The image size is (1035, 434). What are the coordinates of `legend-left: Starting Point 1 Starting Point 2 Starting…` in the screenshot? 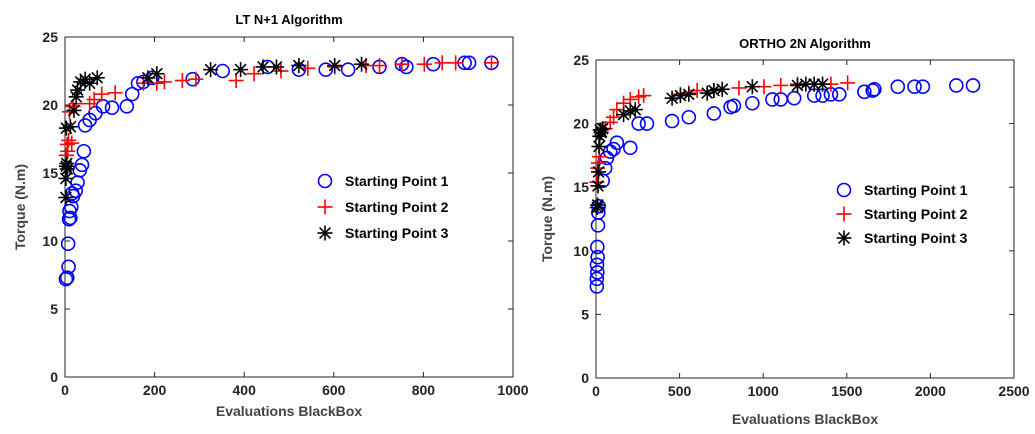 It's located at (383, 207).